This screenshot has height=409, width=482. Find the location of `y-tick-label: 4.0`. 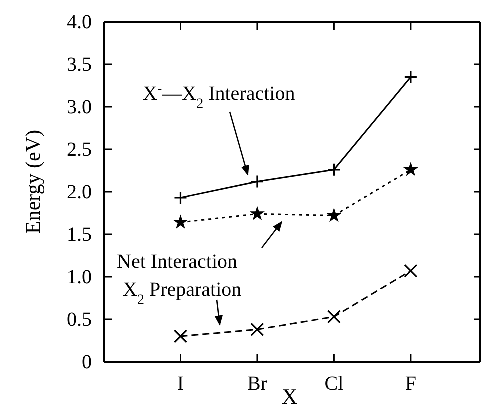

y-tick-label: 4.0 is located at coordinates (79, 22).